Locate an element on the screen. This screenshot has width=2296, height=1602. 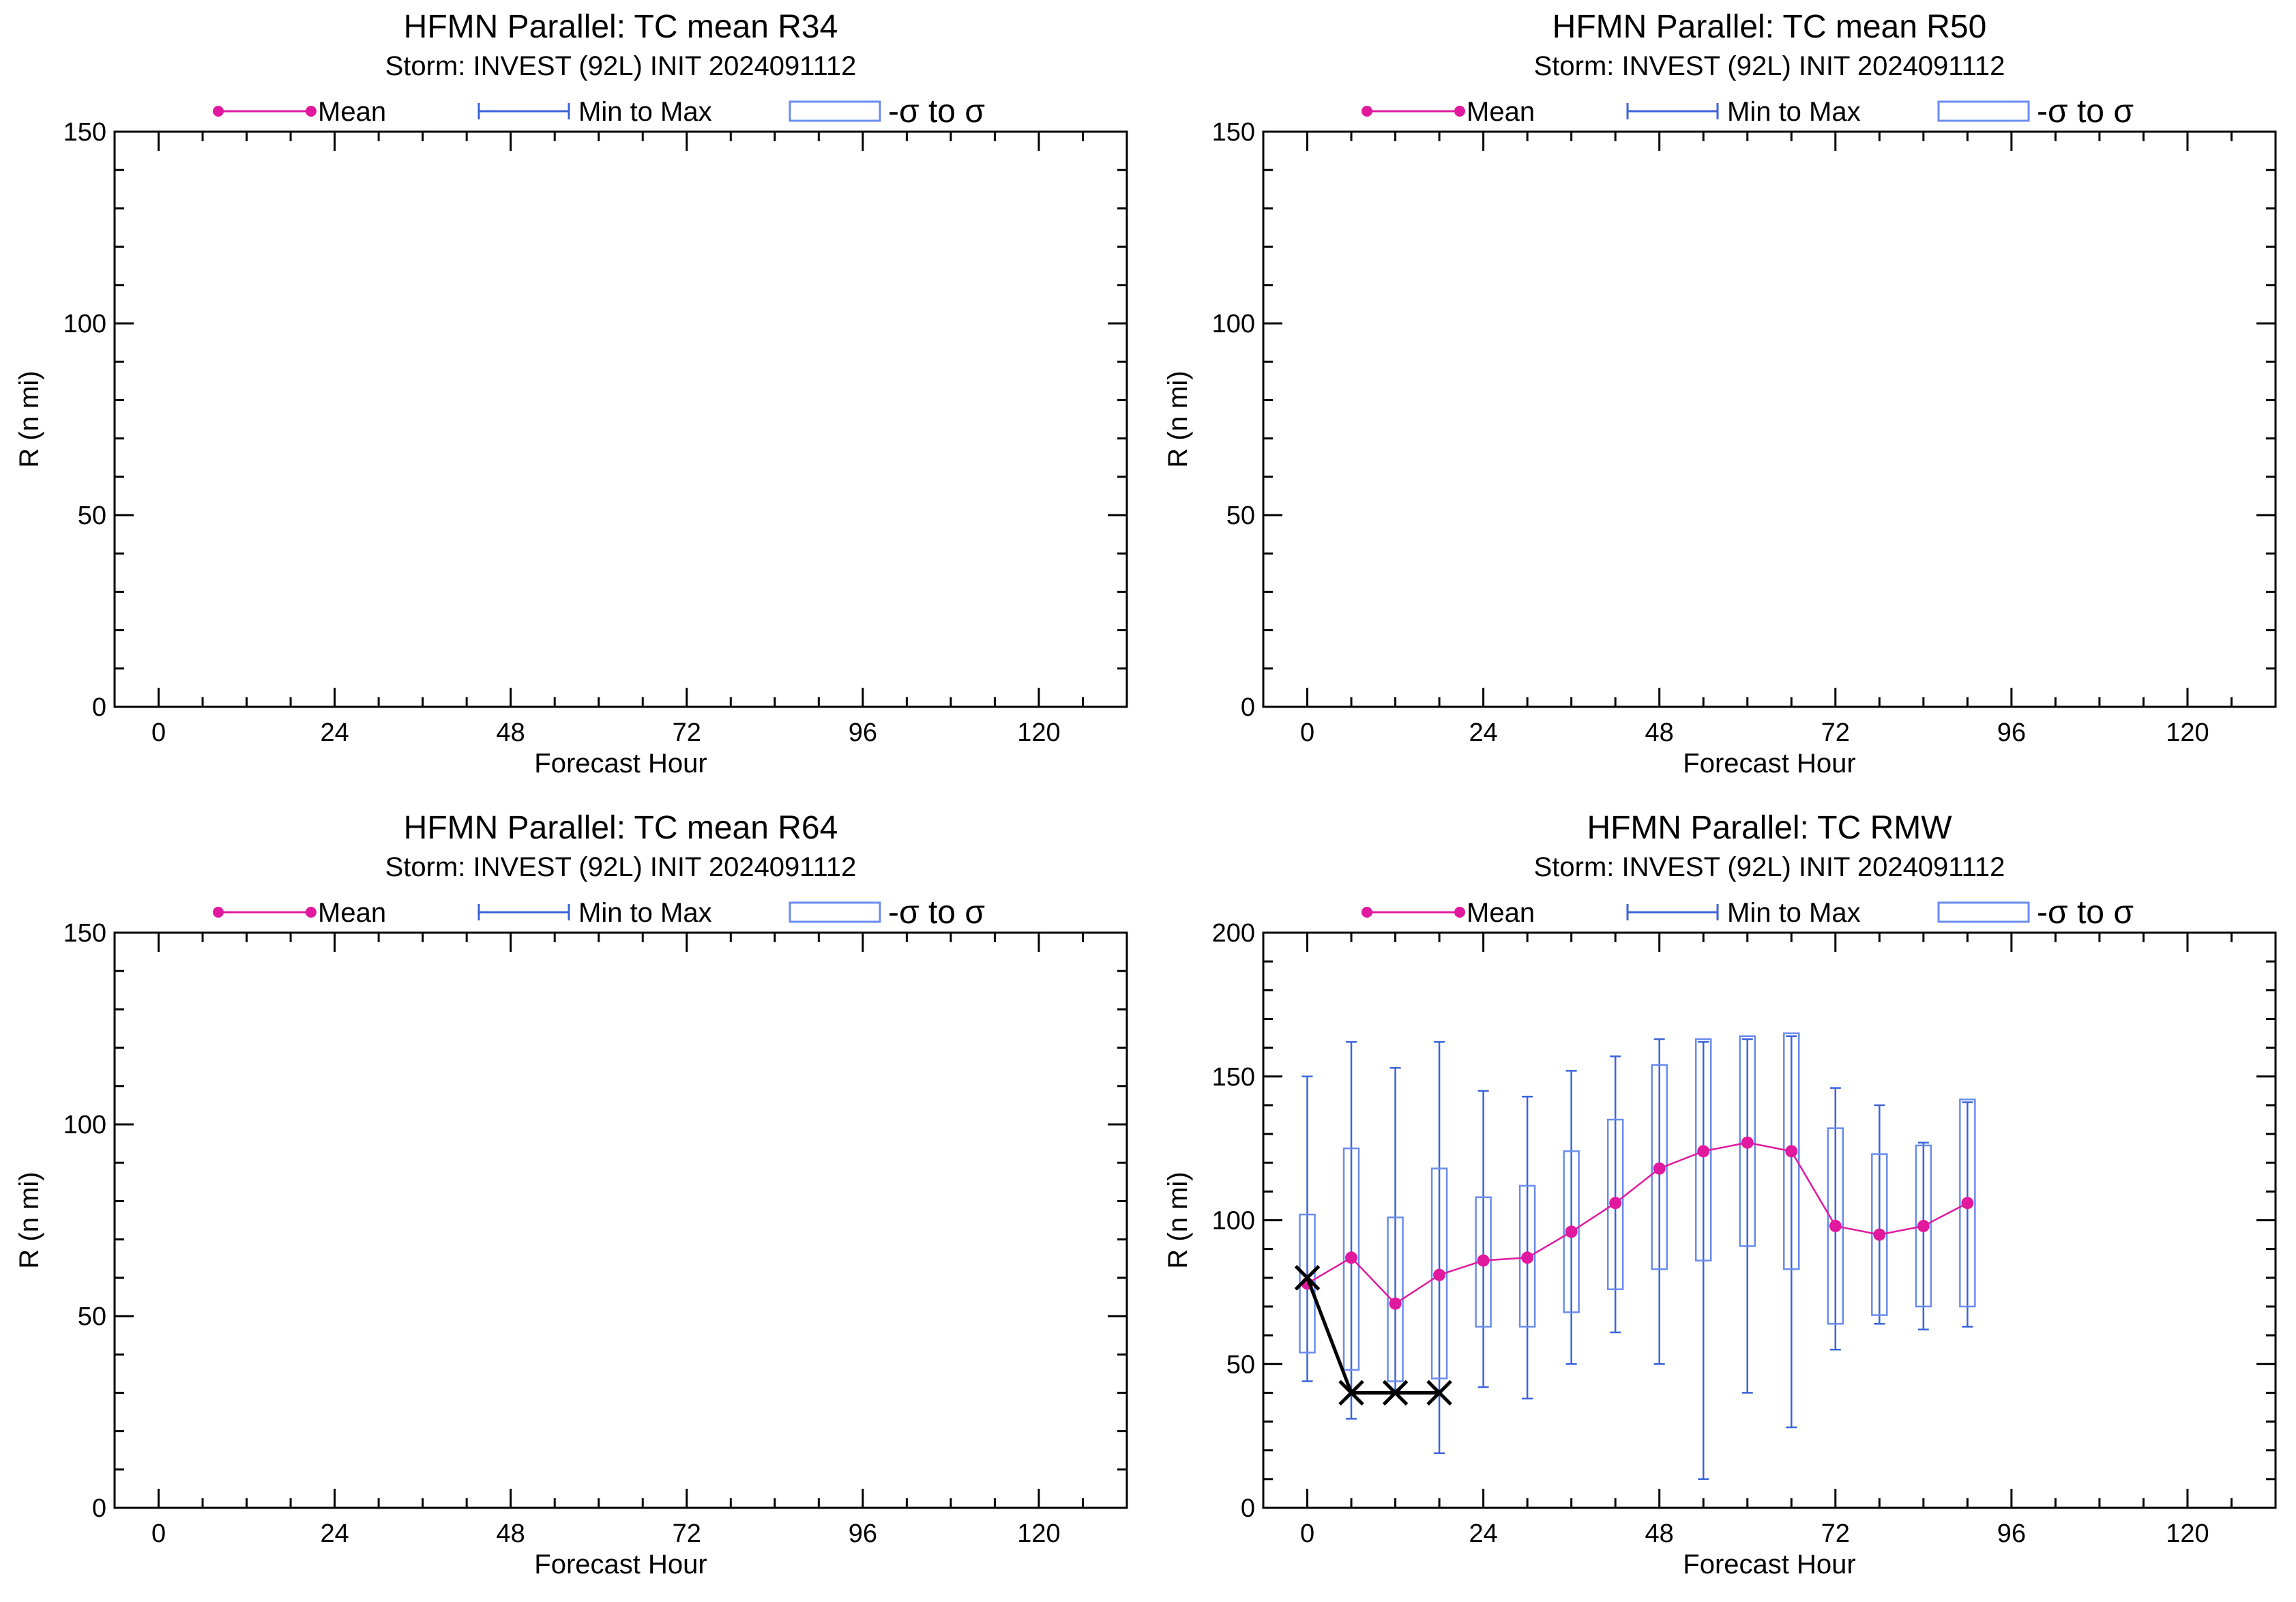
legend-sigma-box is located at coordinates (1984, 912).